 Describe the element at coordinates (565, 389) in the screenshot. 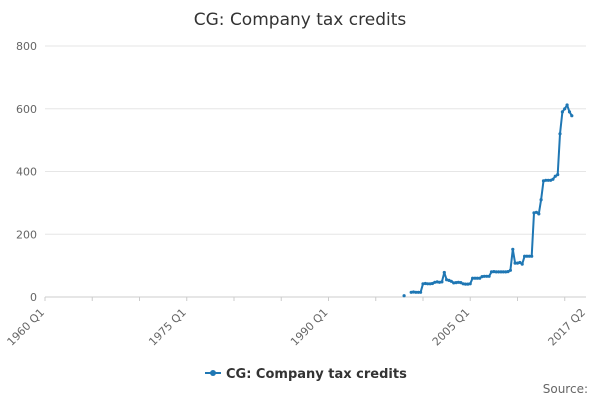

I see `source-label: Source:` at that location.